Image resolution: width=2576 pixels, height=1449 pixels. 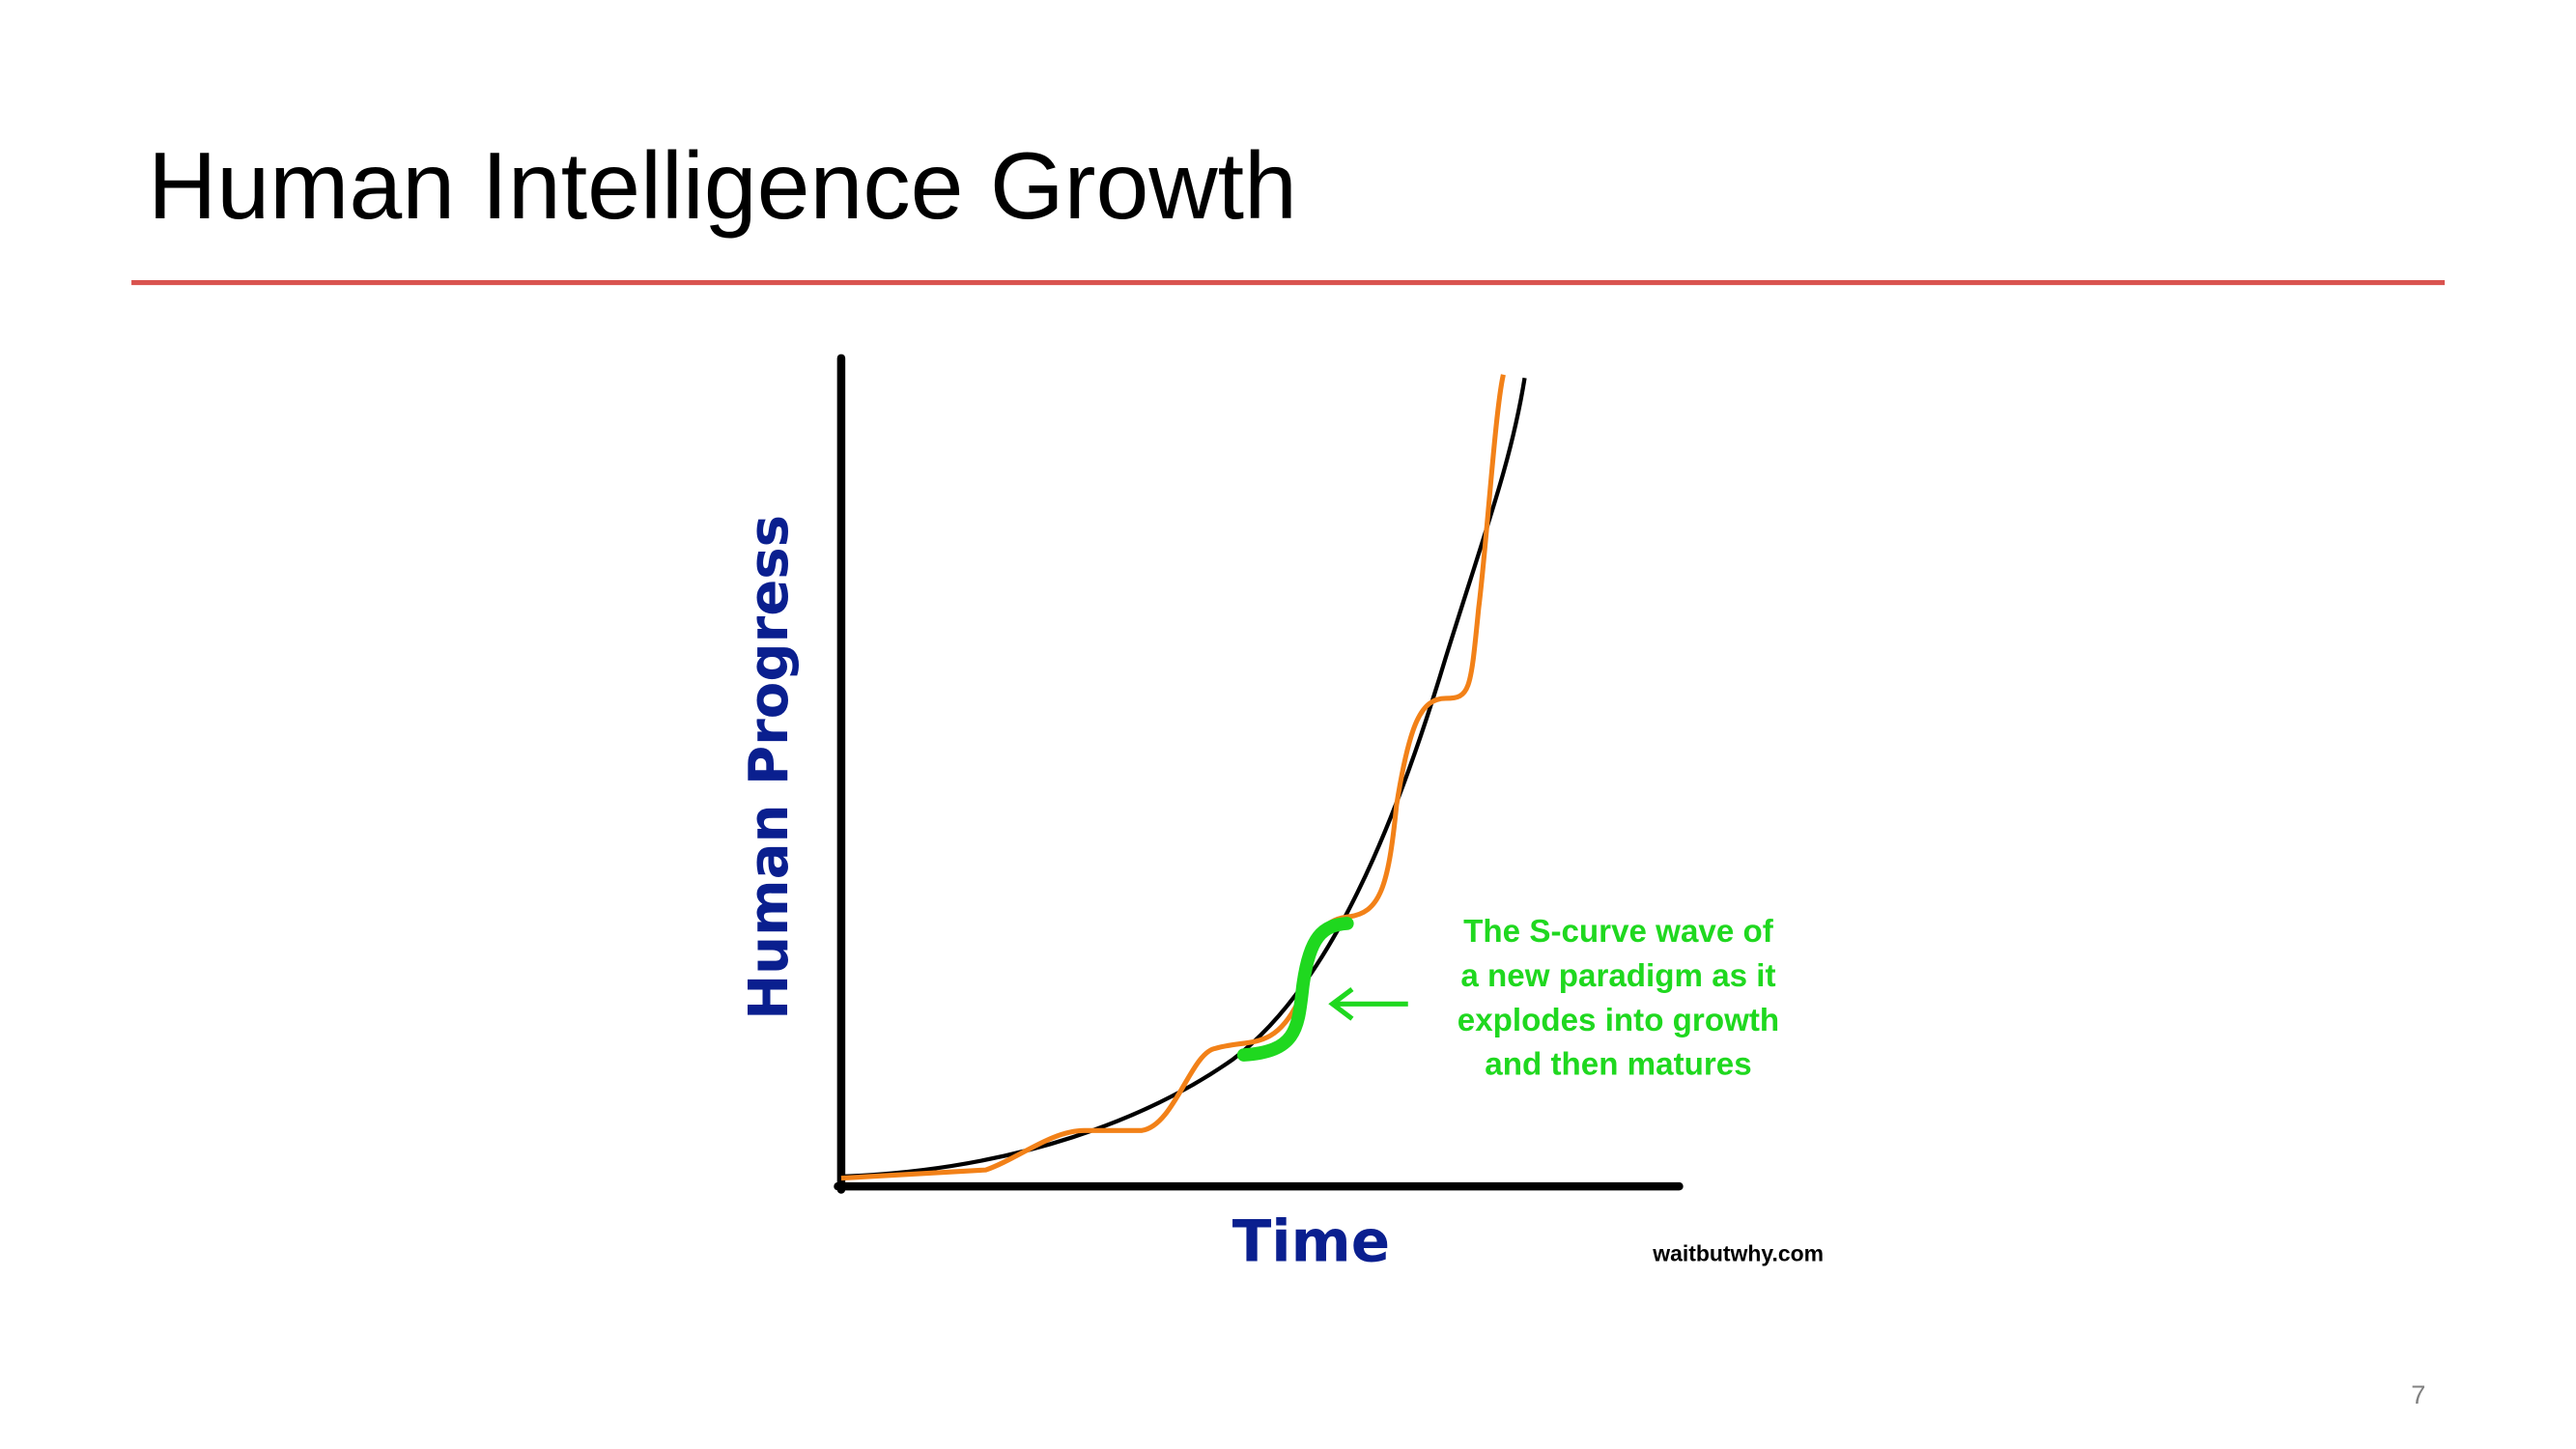 I want to click on annotation-line: The S-curve wave of, so click(x=1618, y=932).